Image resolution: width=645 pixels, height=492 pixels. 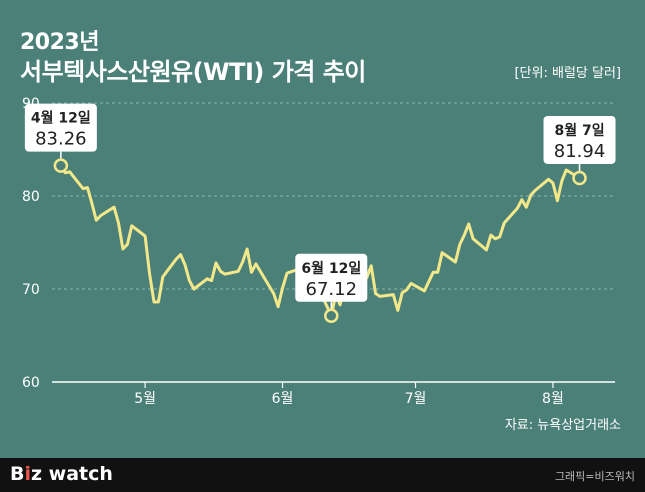 What do you see at coordinates (31, 383) in the screenshot?
I see `y-tick-label: 60` at bounding box center [31, 383].